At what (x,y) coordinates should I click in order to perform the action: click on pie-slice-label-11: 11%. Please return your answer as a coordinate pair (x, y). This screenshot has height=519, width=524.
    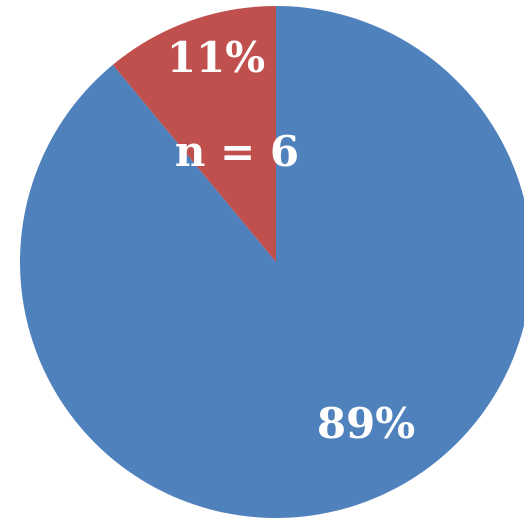
    Looking at the image, I should click on (216, 57).